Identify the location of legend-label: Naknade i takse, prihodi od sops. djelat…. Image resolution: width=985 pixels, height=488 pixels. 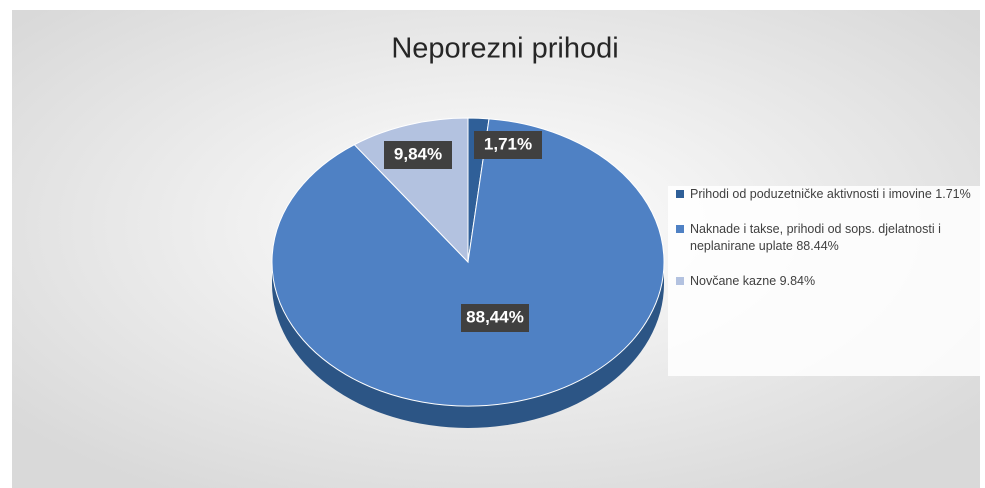
(815, 237).